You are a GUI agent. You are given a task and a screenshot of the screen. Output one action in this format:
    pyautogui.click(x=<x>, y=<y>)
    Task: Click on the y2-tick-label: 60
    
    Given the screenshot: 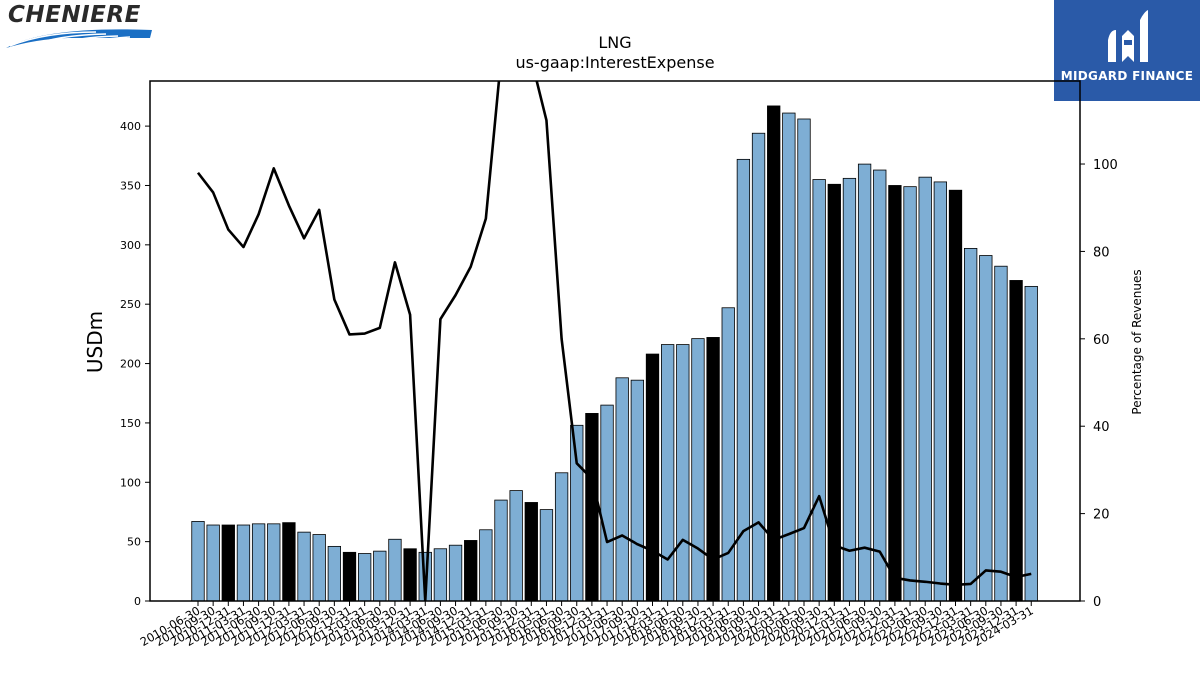 What is the action you would take?
    pyautogui.click(x=1101, y=340)
    